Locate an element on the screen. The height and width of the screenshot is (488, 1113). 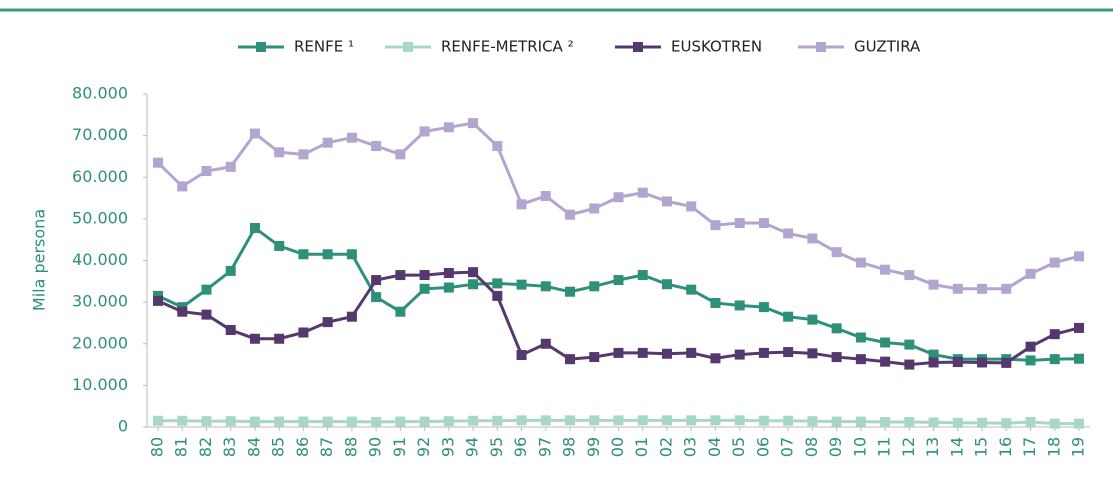
x-tick-label: 95 is located at coordinates (496, 447).